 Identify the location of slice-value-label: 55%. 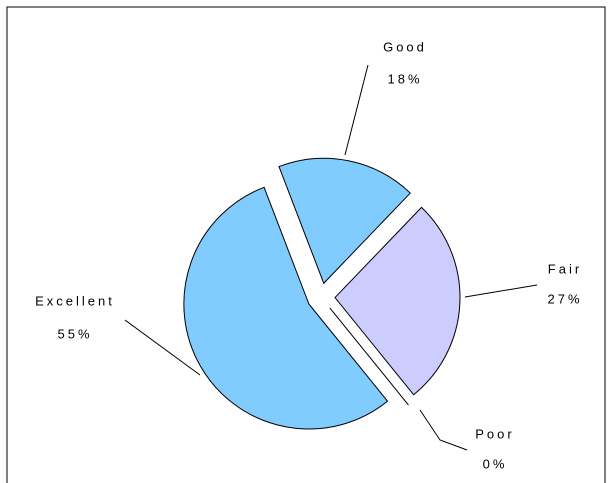
(74, 333).